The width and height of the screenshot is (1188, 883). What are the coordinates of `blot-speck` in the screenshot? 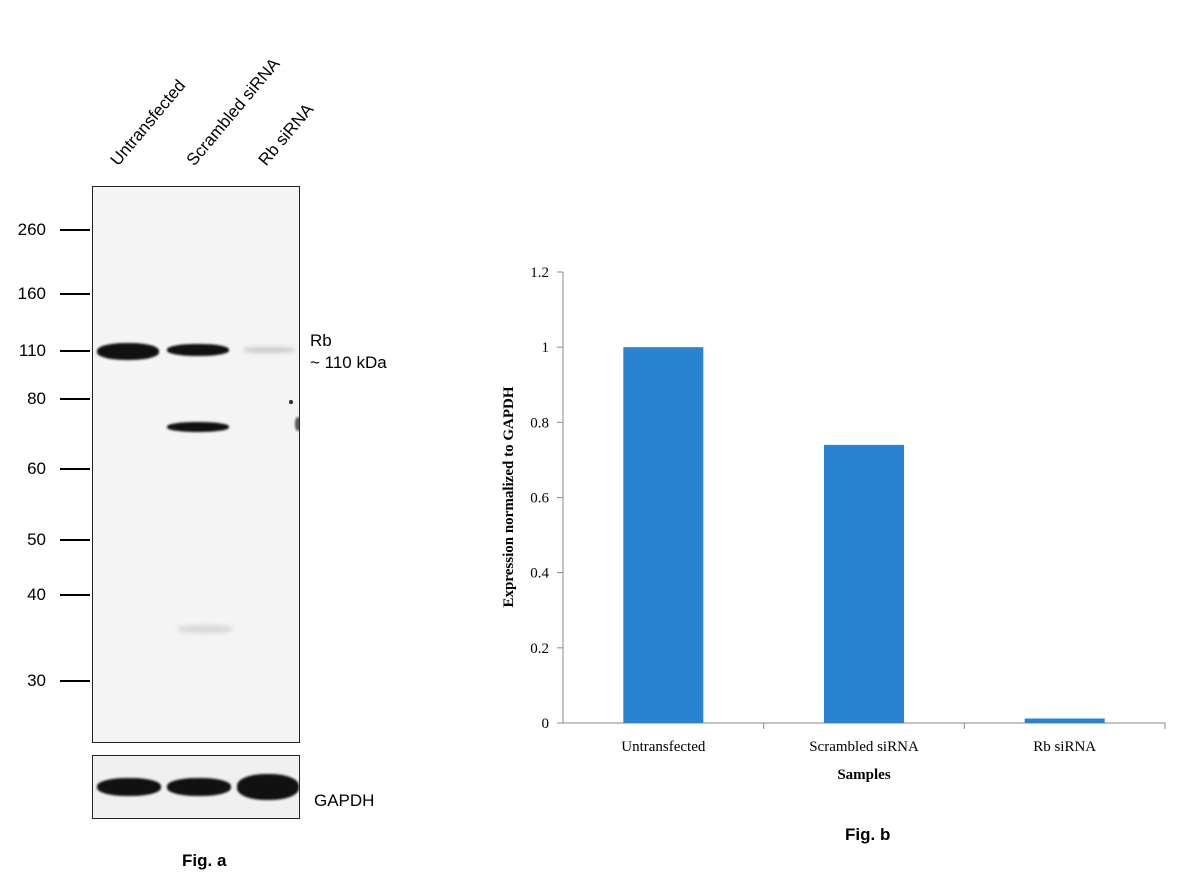 It's located at (291, 402).